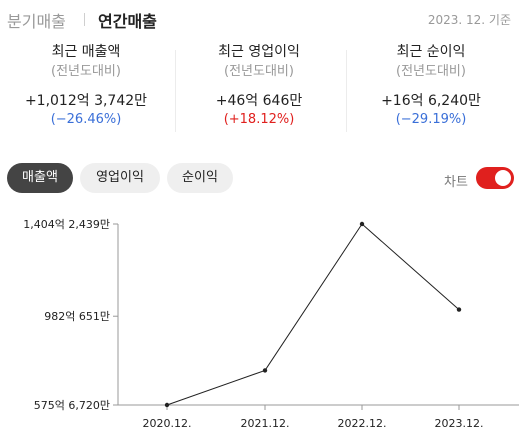  What do you see at coordinates (200, 178) in the screenshot?
I see `pill-net-income: 순이익` at bounding box center [200, 178].